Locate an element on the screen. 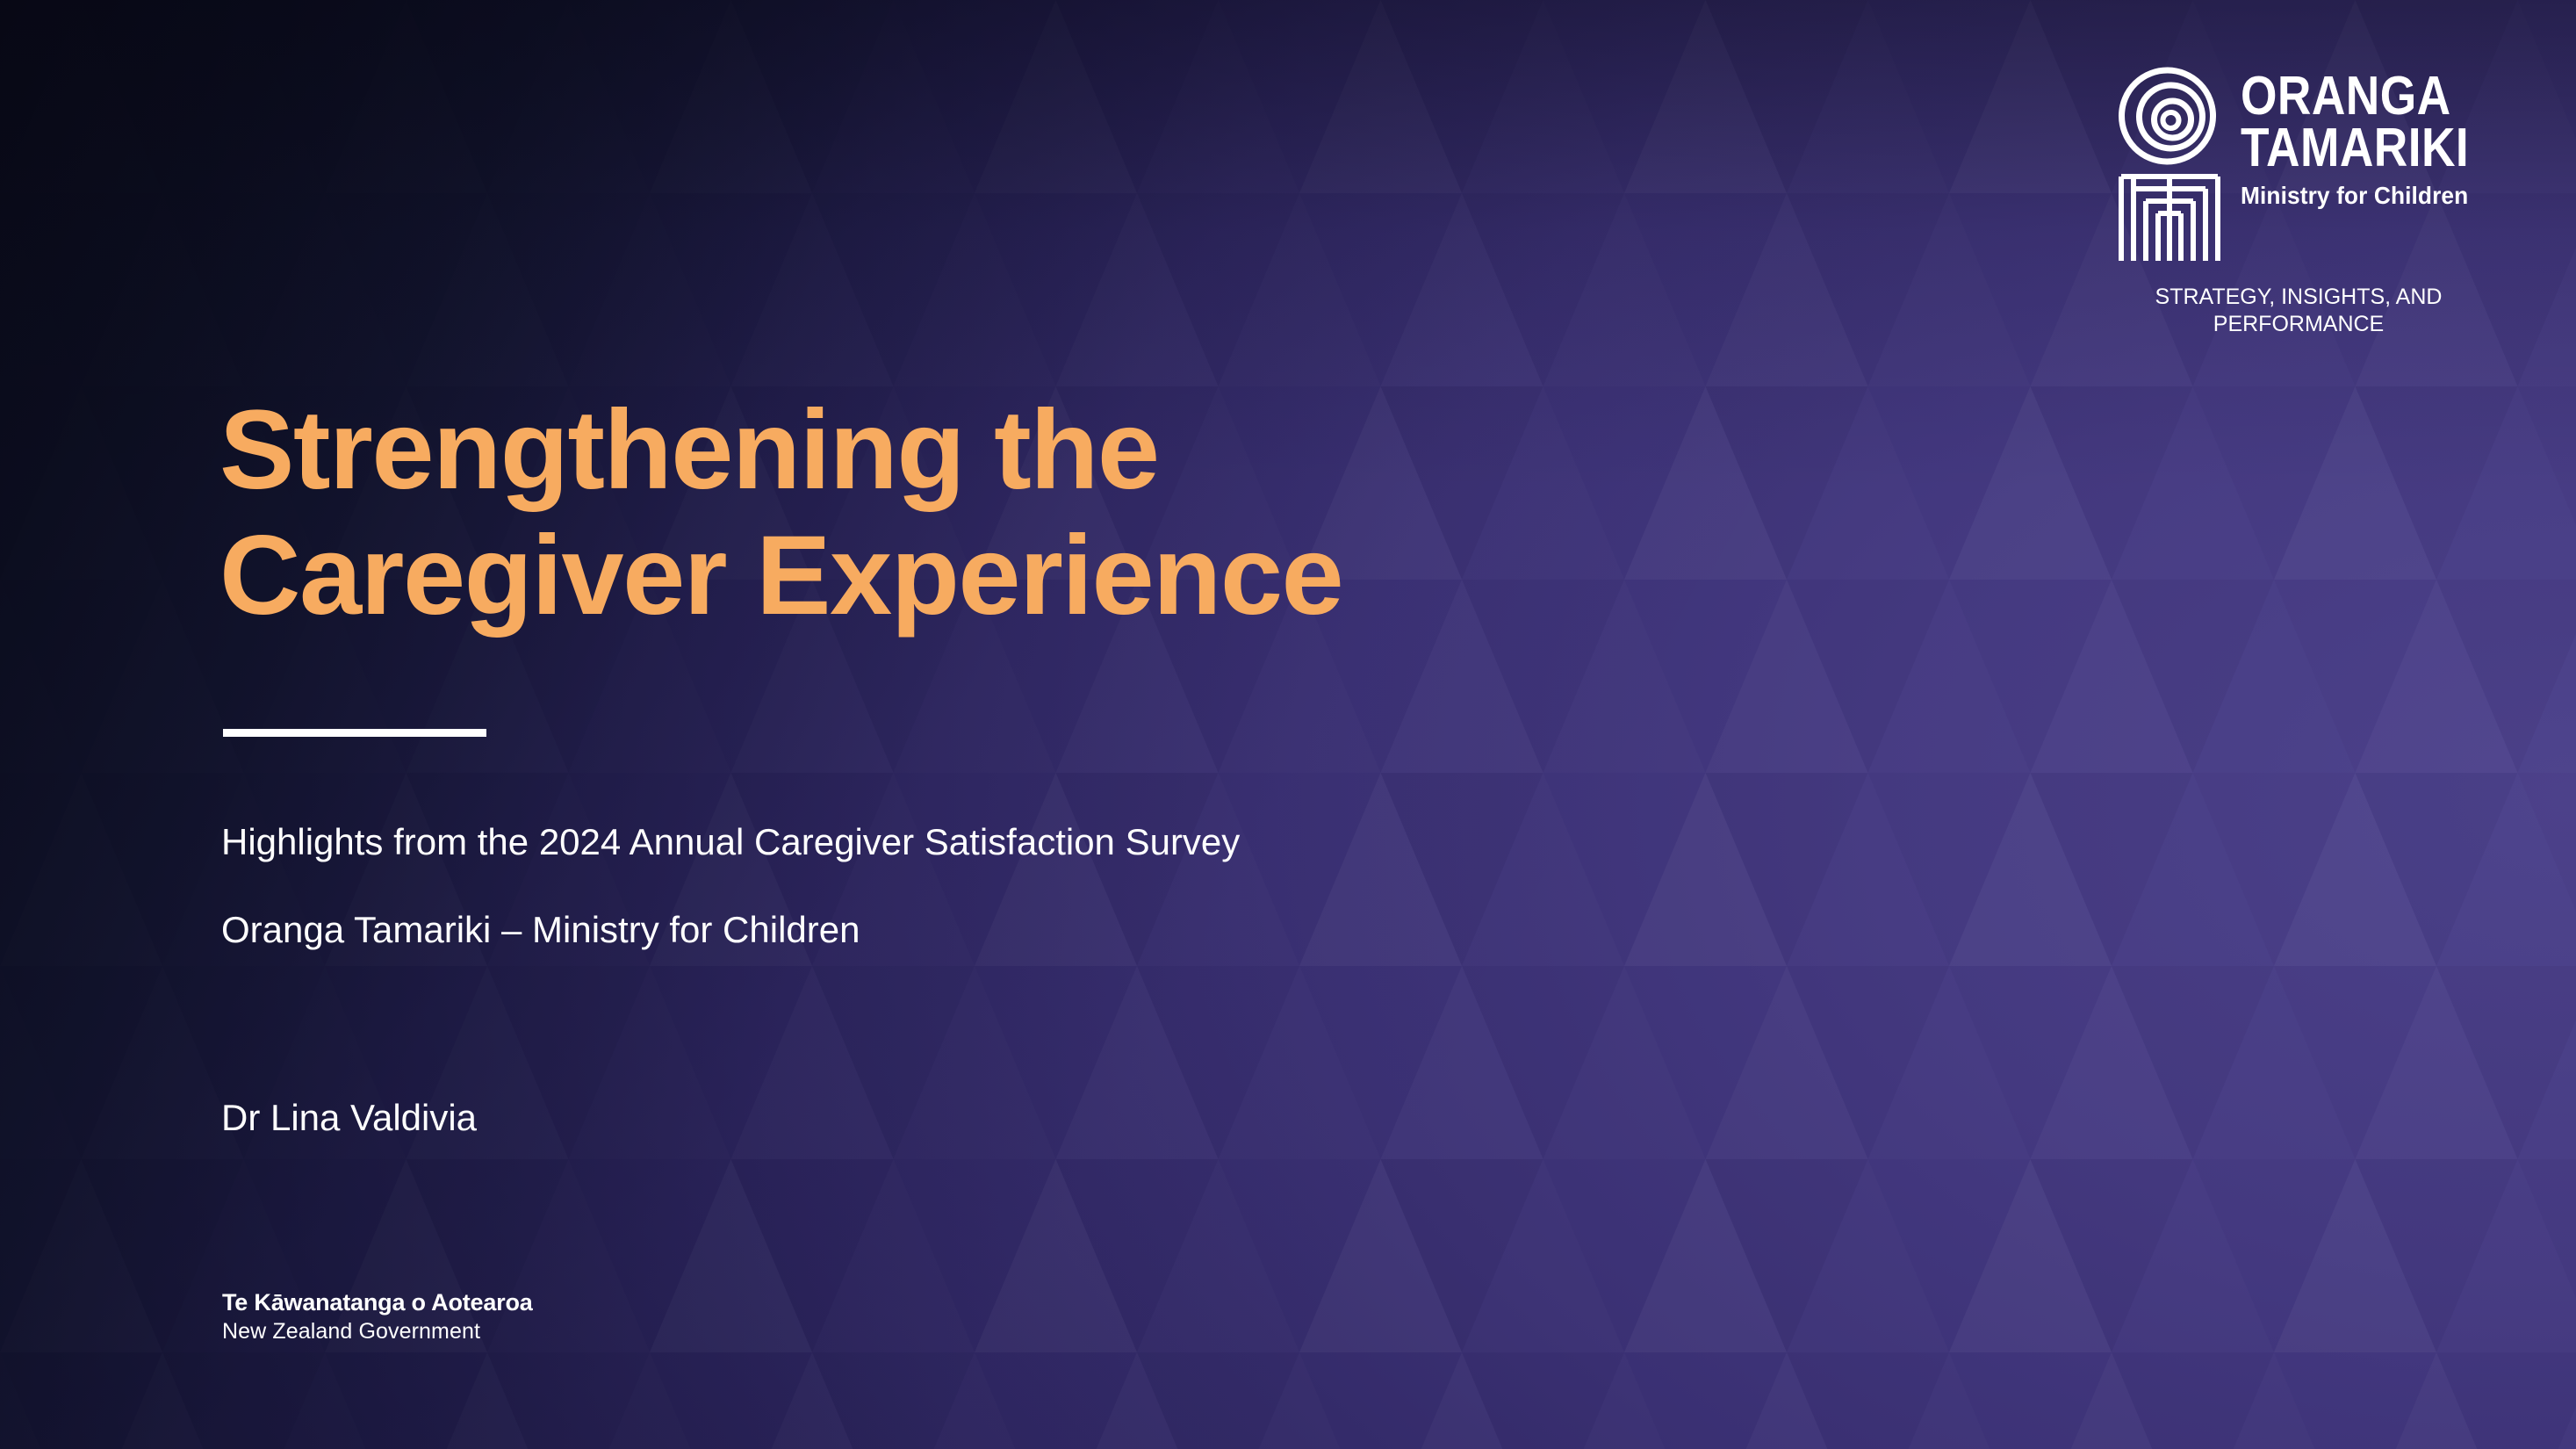 This screenshot has height=1449, width=2576. presenter-name: Dr Lina Valdivia is located at coordinates (349, 1117).